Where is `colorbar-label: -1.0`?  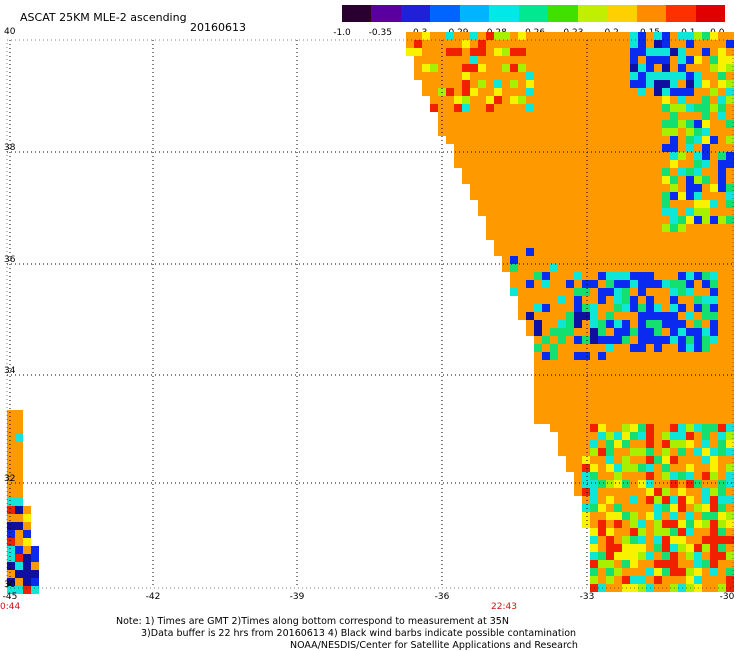
colorbar-label: -1.0 is located at coordinates (342, 33).